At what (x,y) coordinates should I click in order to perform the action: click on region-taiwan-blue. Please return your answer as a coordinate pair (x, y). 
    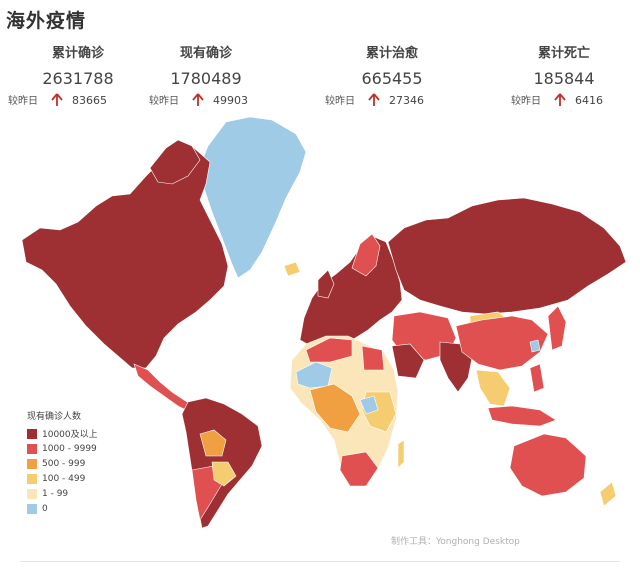
    Looking at the image, I should click on (535, 346).